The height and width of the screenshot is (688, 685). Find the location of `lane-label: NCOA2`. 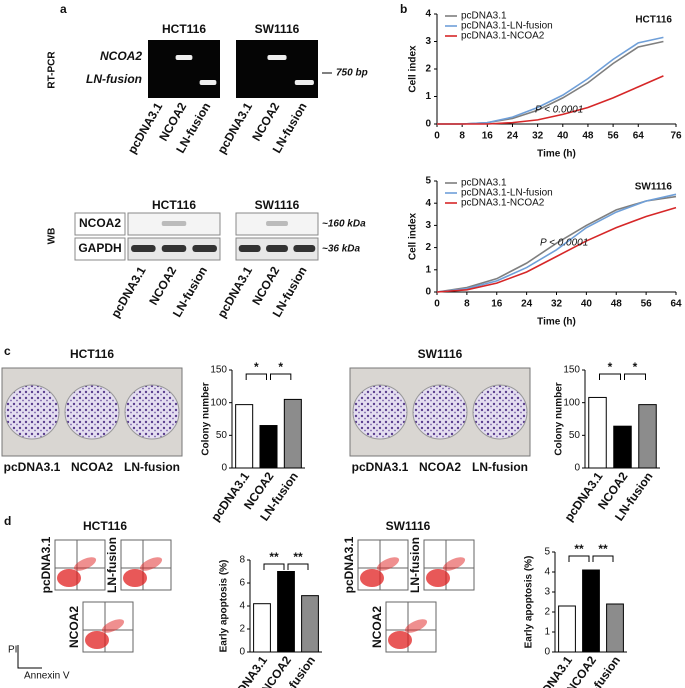

lane-label: NCOA2 is located at coordinates (162, 286).